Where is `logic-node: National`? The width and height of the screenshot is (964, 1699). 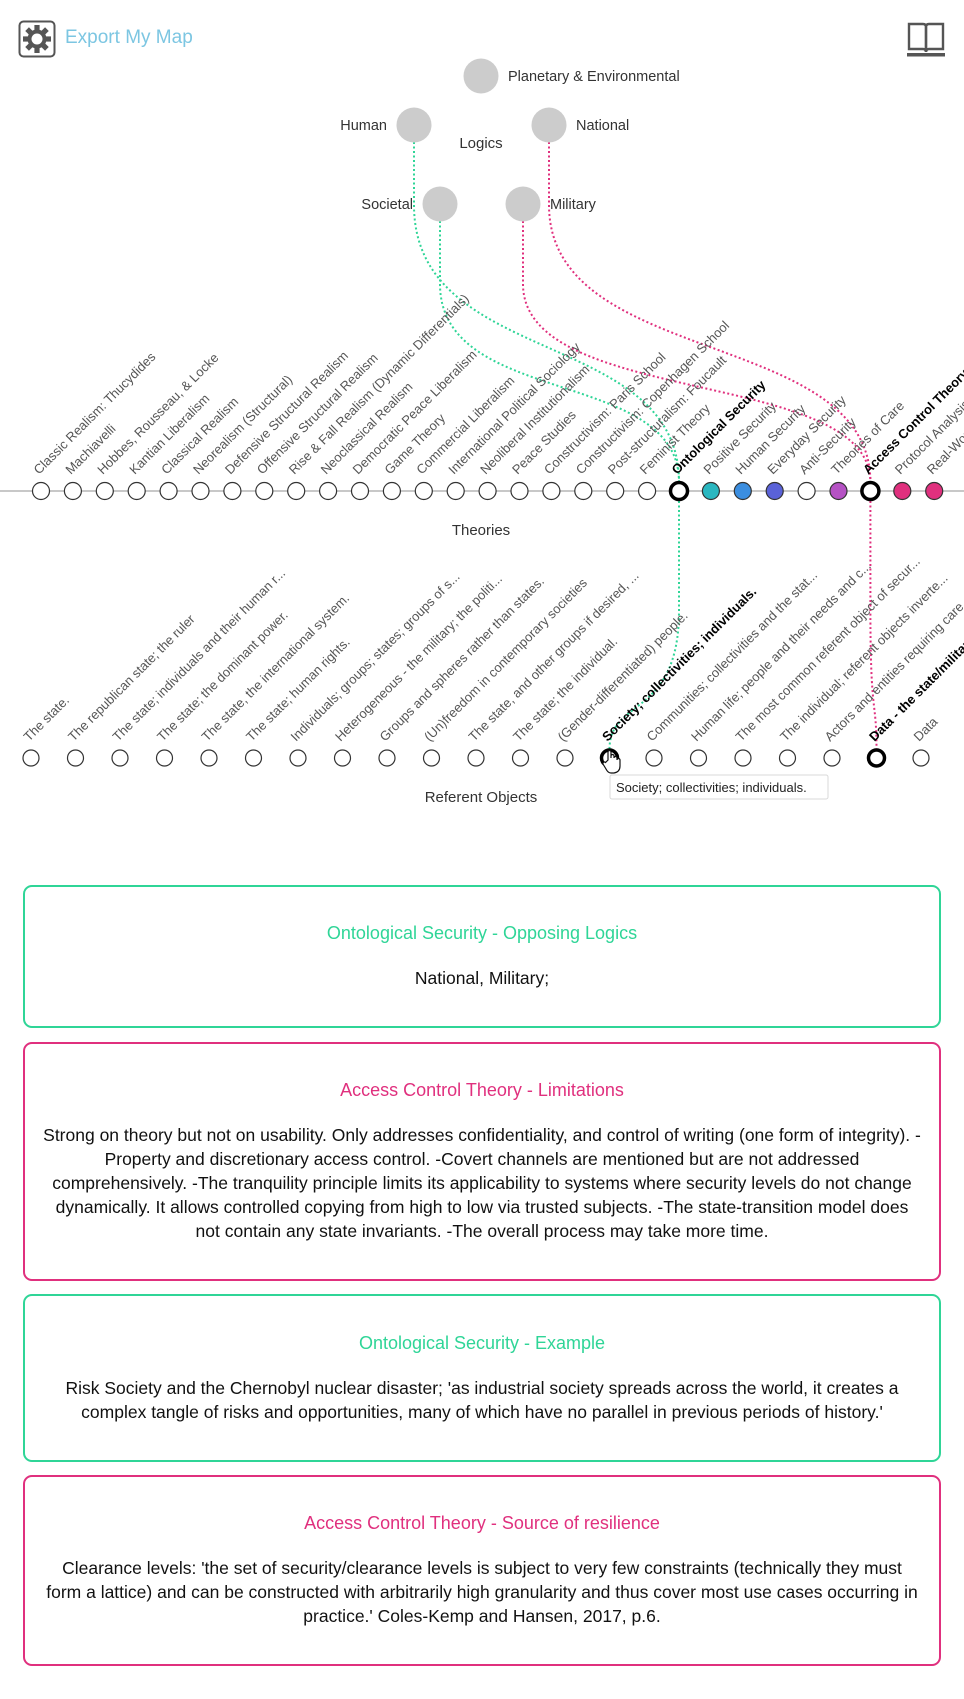 logic-node: National is located at coordinates (580, 125).